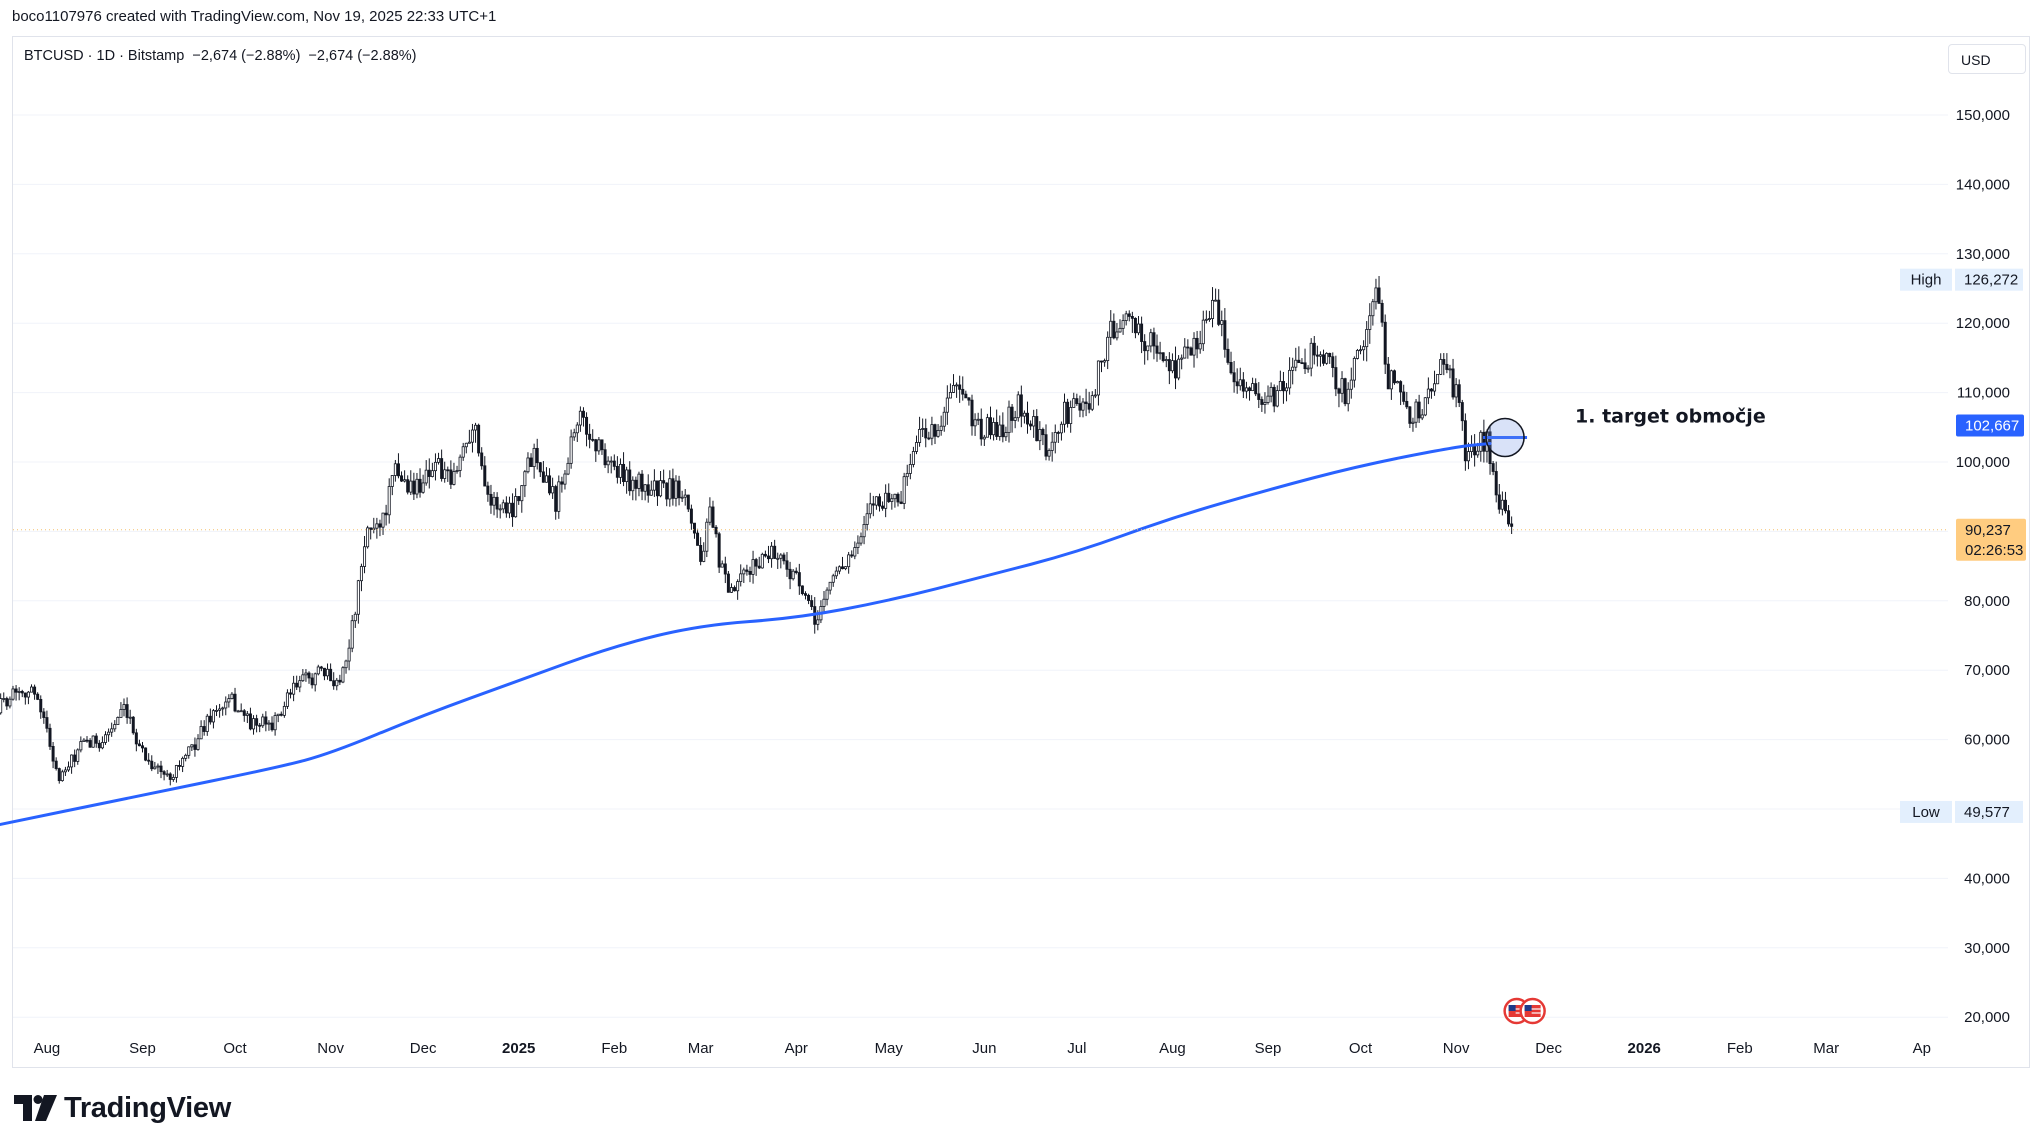 The image size is (2044, 1147). What do you see at coordinates (1456, 1048) in the screenshot?
I see `x-tick-label: Nov` at bounding box center [1456, 1048].